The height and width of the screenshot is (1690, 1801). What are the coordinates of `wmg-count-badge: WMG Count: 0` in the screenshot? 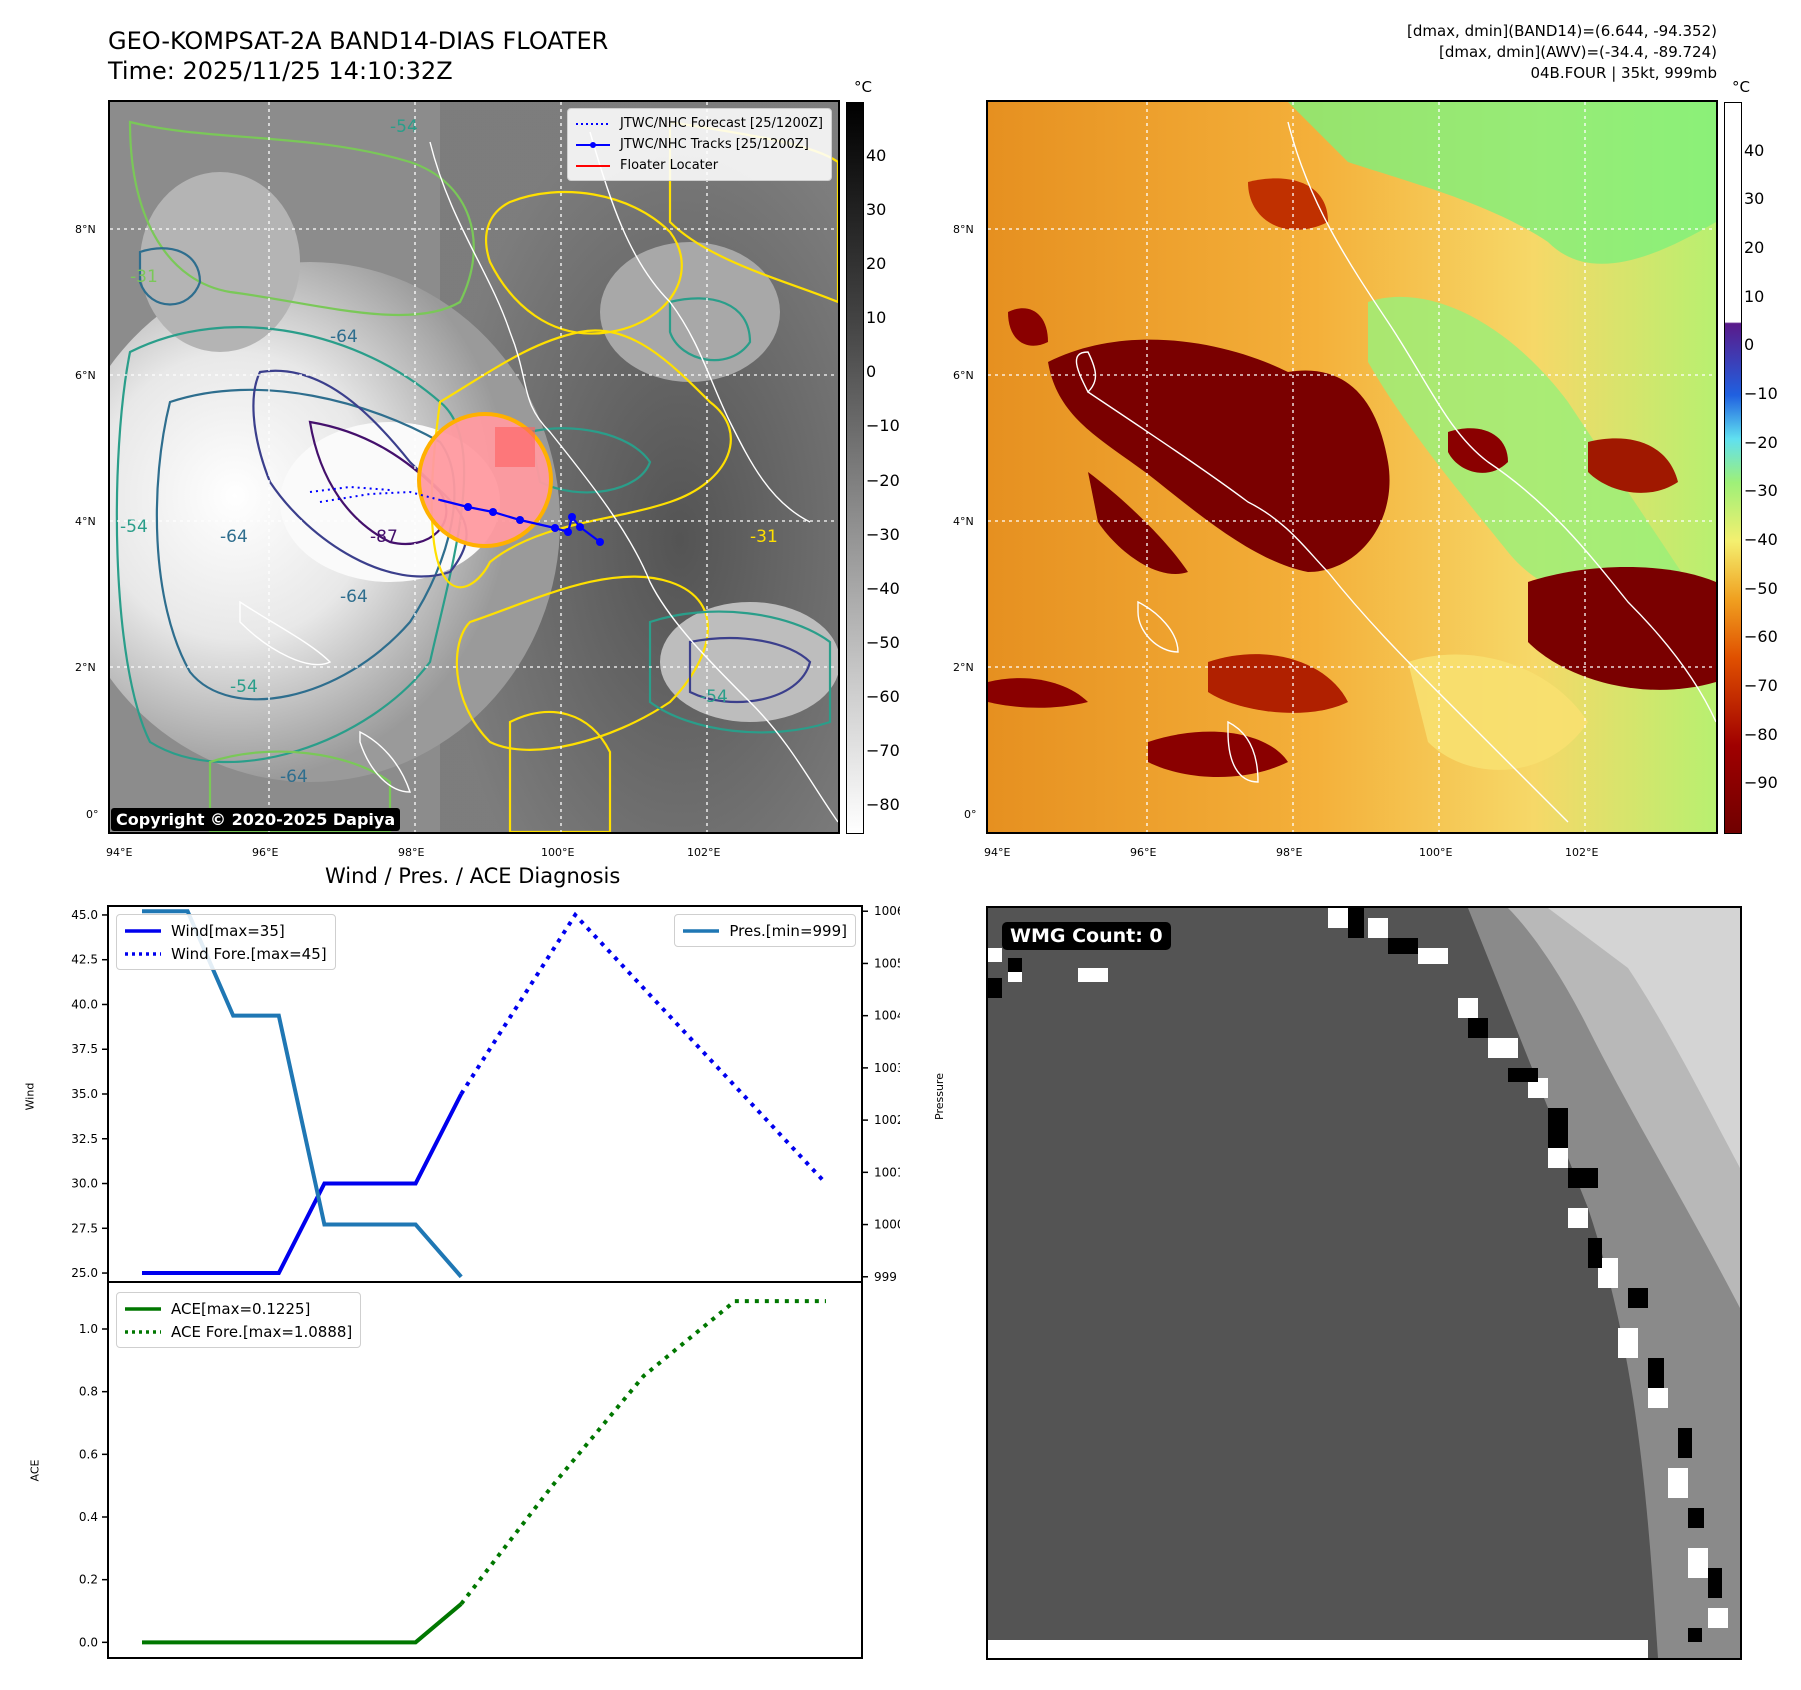 It's located at (1086, 936).